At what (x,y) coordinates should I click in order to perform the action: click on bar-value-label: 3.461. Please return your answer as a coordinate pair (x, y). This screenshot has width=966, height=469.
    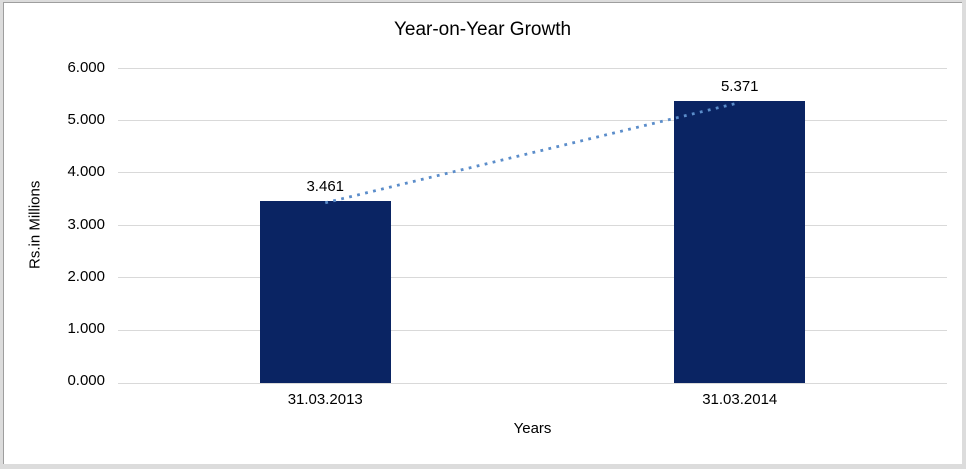
    Looking at the image, I should click on (325, 187).